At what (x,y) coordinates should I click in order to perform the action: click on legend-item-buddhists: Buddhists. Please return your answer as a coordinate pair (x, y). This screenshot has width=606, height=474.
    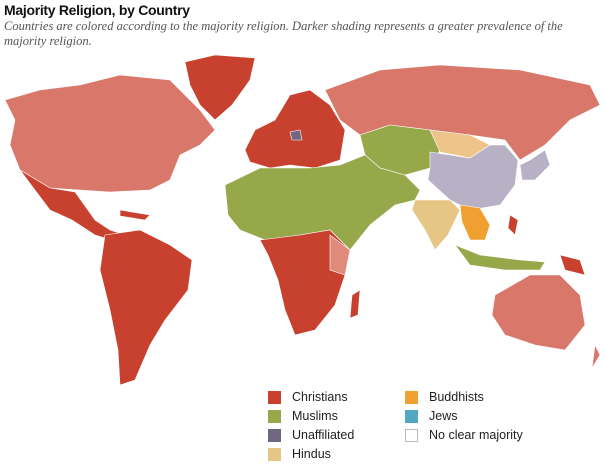
    Looking at the image, I should click on (475, 397).